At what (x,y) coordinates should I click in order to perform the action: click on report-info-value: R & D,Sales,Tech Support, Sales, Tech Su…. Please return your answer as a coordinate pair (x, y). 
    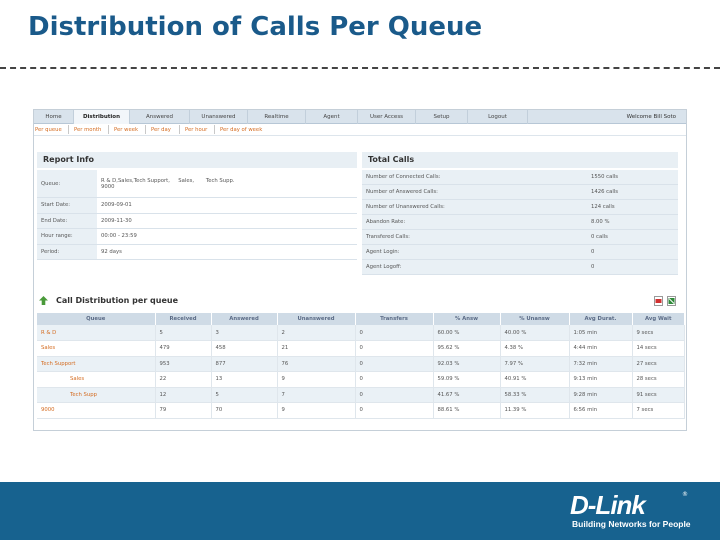
    Looking at the image, I should click on (227, 183).